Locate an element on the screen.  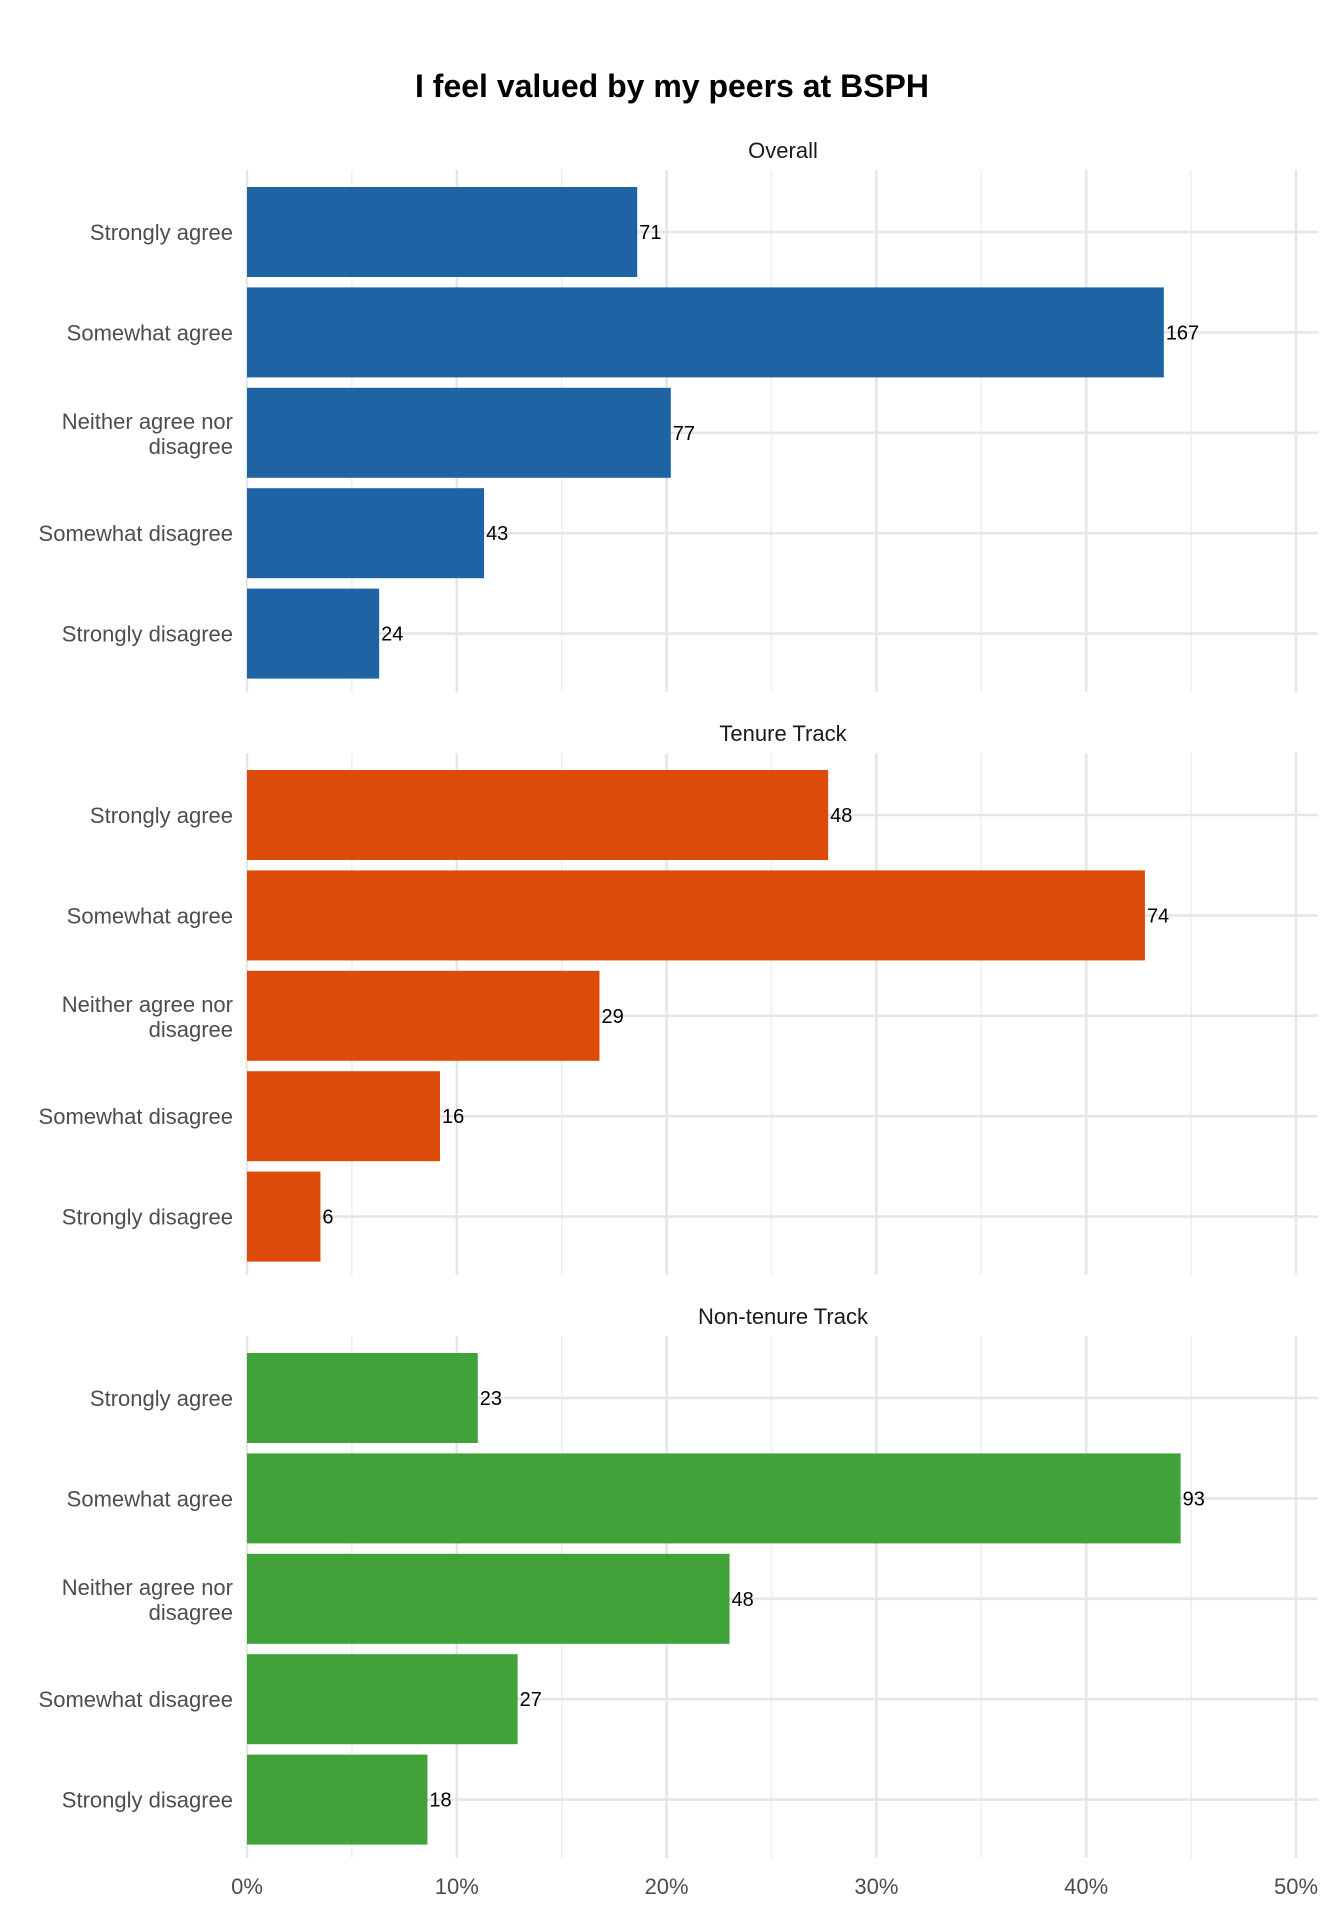
value-label-overall-strongly-disagree: 24 is located at coordinates (392, 635).